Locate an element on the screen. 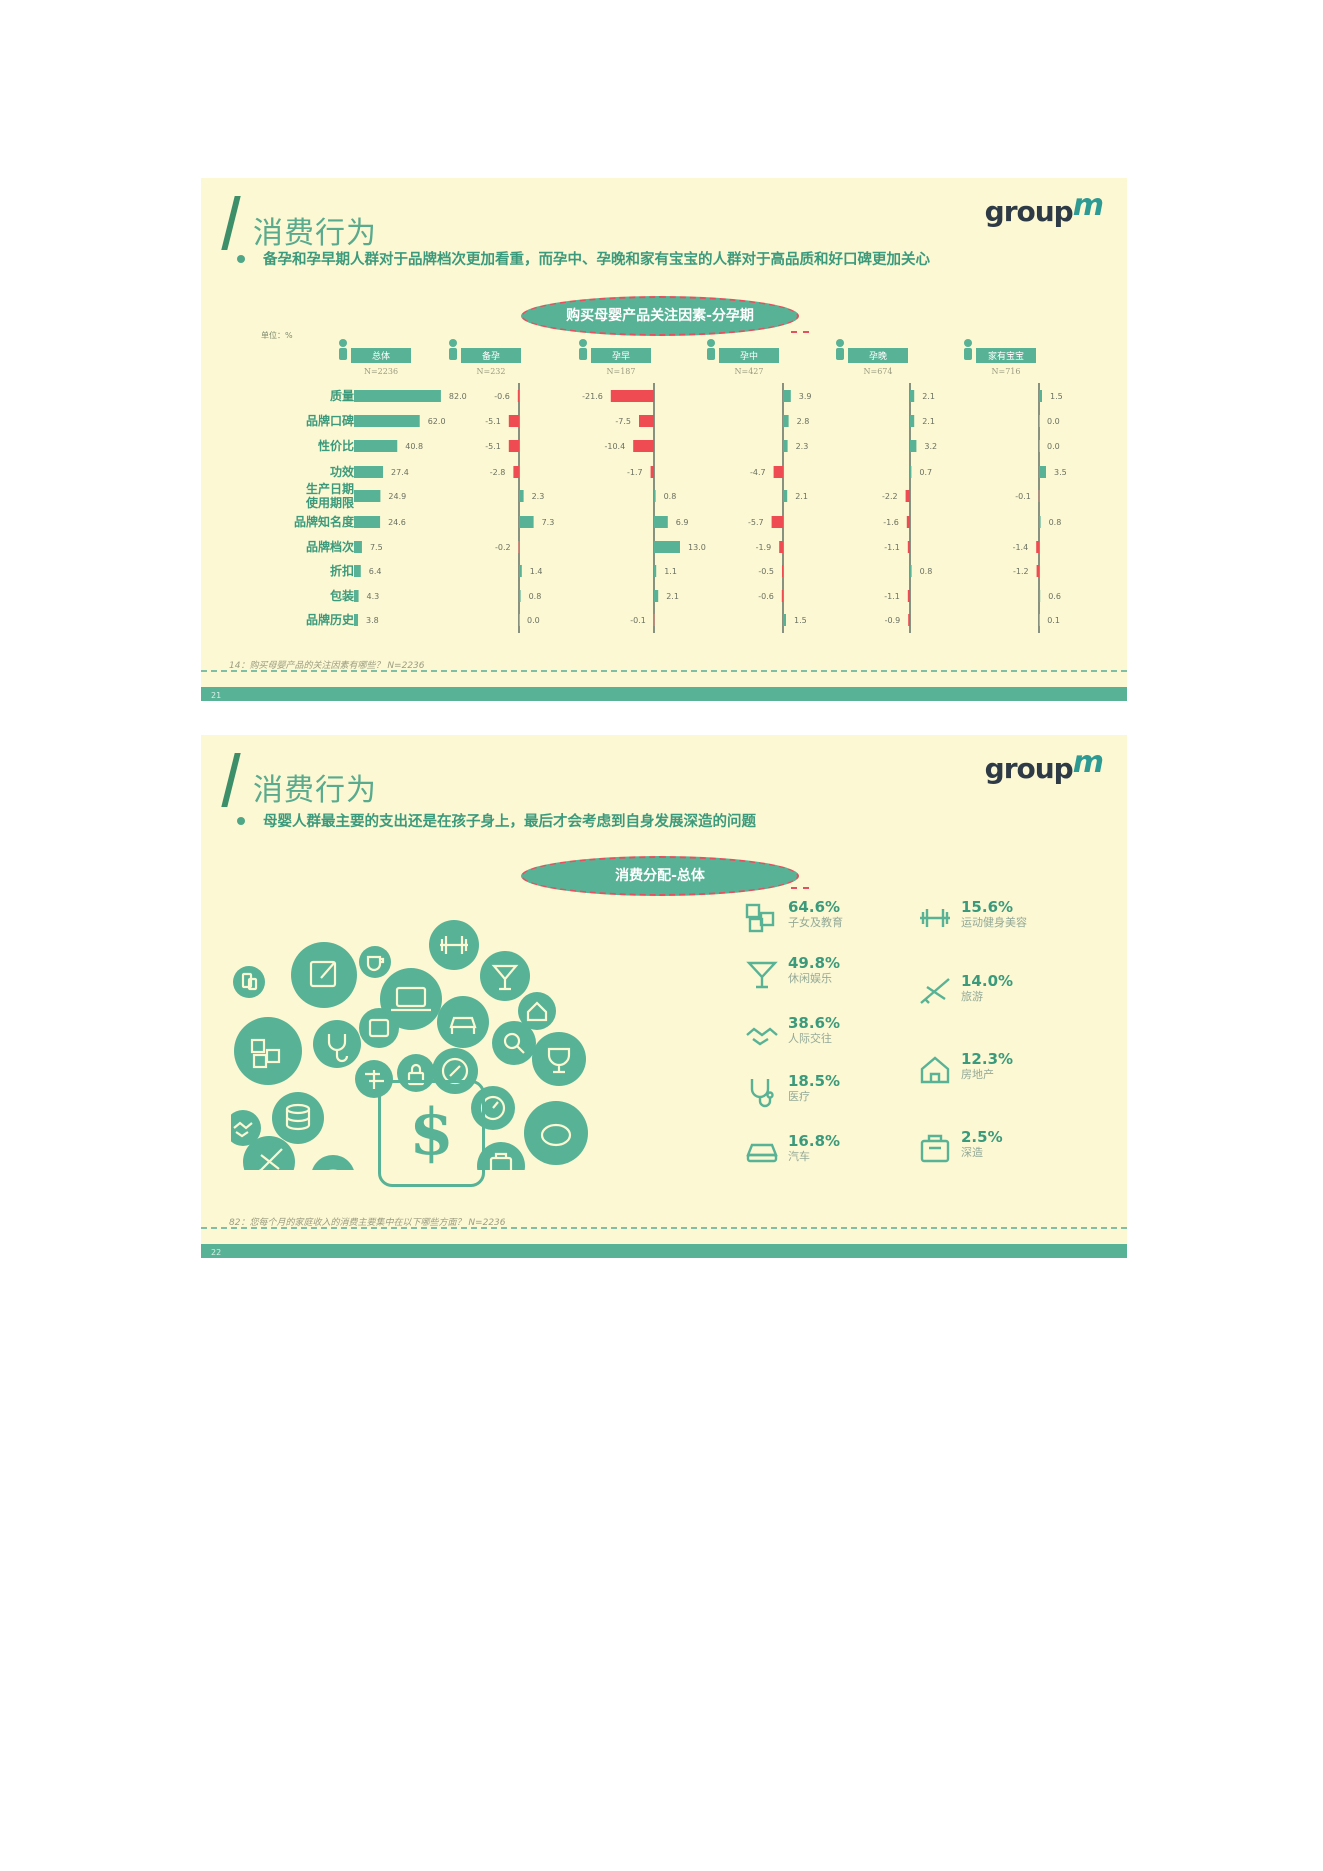 The width and height of the screenshot is (1323, 1871). pencil-icon is located at coordinates (328, 970).